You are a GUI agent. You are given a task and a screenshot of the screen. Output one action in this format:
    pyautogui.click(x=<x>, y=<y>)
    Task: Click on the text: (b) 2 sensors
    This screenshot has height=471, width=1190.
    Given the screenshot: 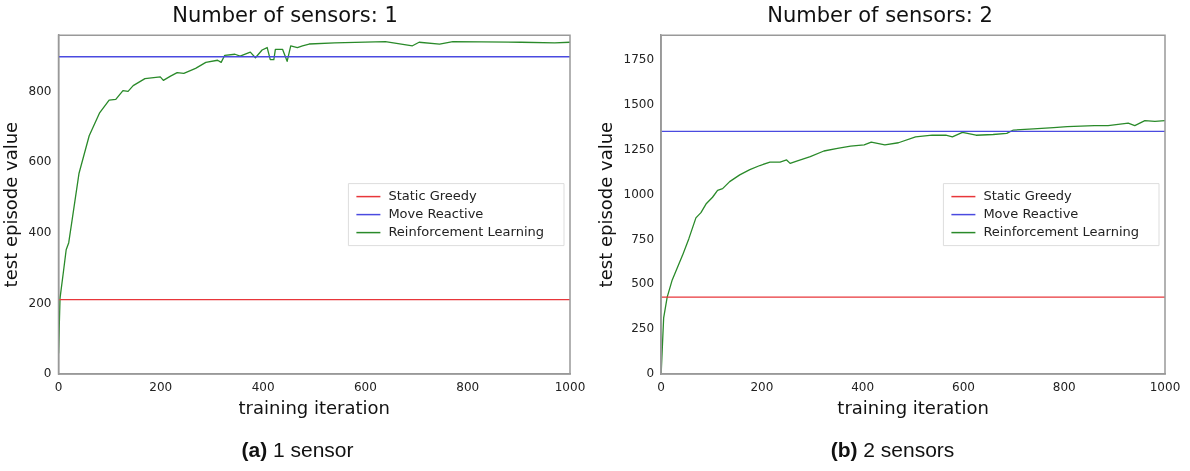 What is the action you would take?
    pyautogui.click(x=892, y=450)
    